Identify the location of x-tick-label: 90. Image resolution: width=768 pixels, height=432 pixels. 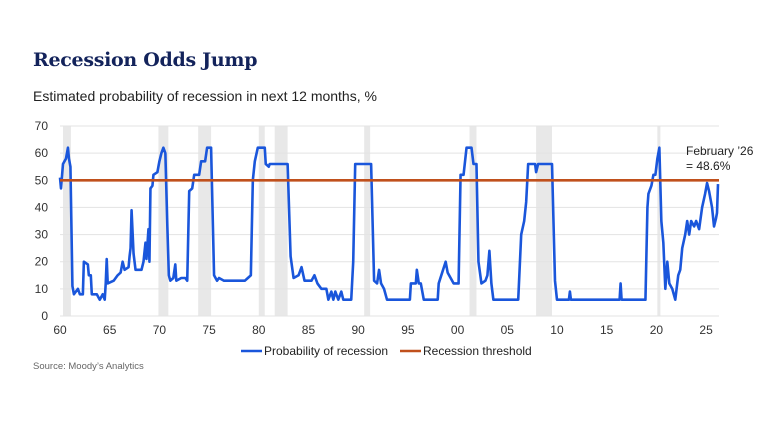
(359, 330).